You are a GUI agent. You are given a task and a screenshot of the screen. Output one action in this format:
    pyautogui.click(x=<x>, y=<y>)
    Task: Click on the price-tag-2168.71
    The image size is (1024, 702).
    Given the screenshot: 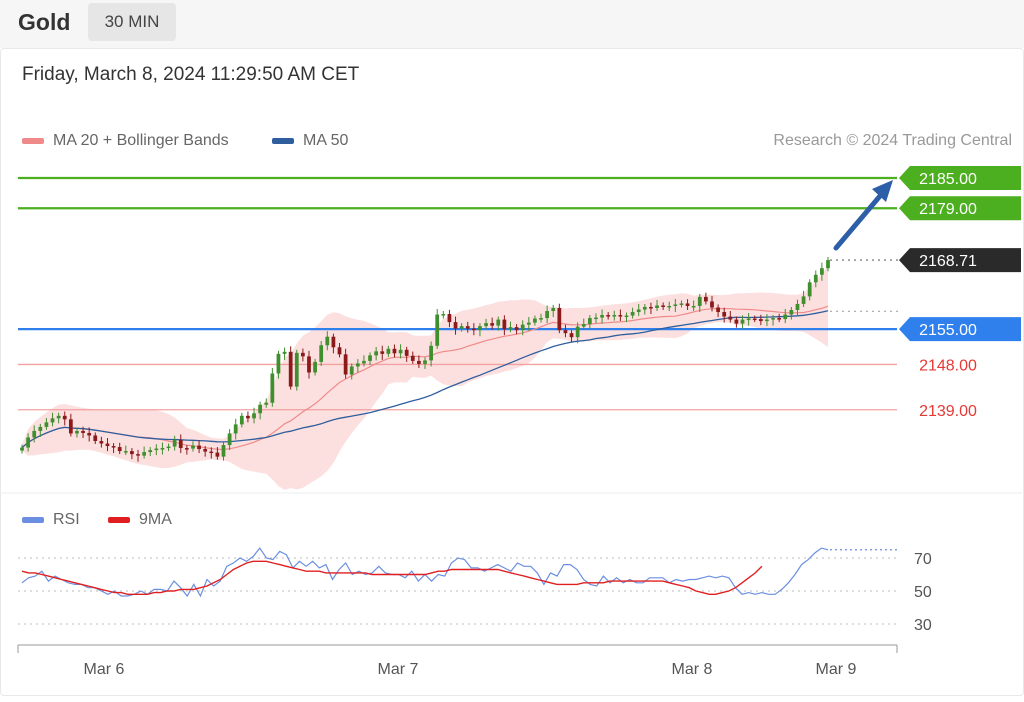 What is the action you would take?
    pyautogui.click(x=960, y=260)
    